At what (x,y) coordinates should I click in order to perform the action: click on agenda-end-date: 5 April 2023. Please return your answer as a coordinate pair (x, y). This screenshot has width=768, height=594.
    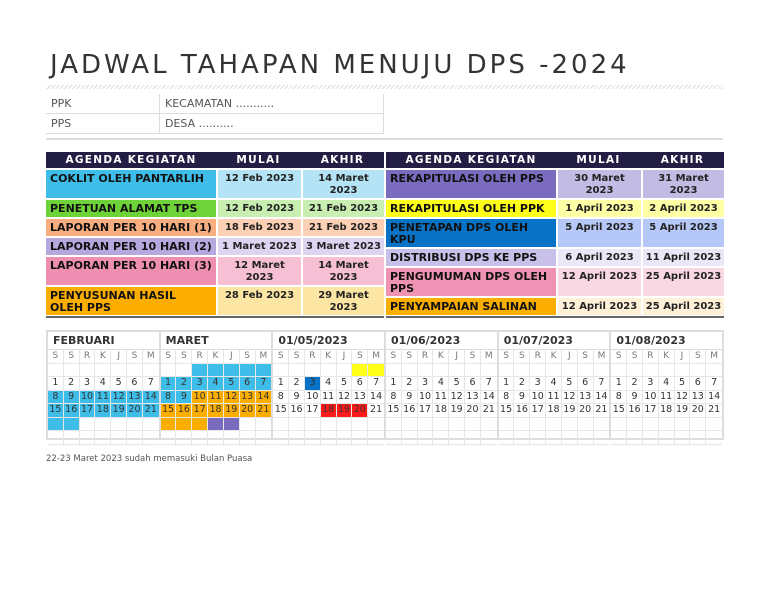
    Looking at the image, I should click on (683, 233).